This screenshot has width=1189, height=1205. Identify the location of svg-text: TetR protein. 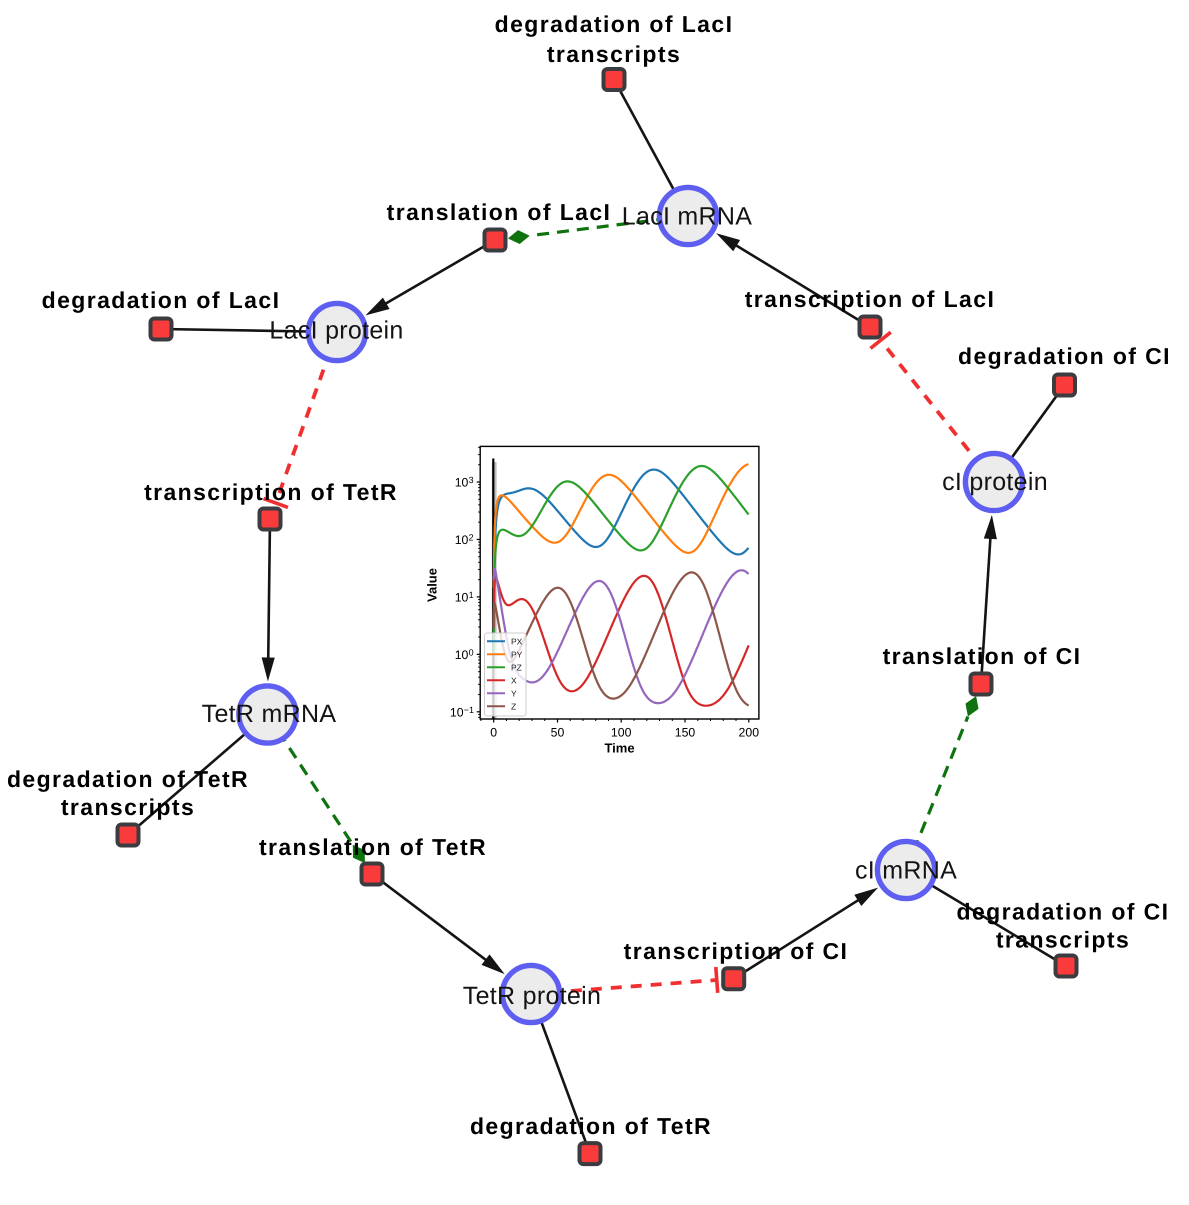
(532, 996).